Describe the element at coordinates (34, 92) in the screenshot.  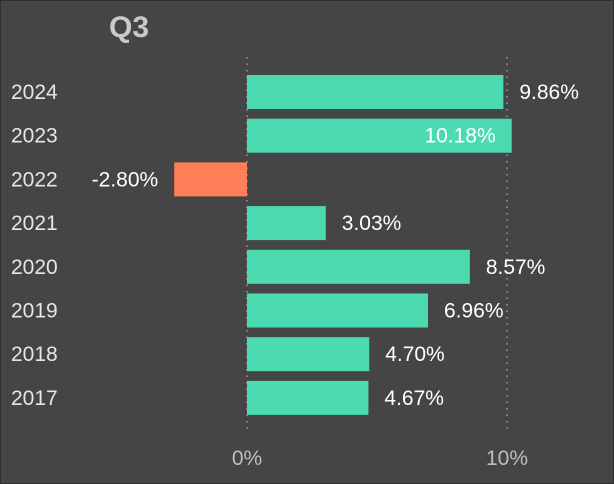
I see `category-label-2024: 2024` at that location.